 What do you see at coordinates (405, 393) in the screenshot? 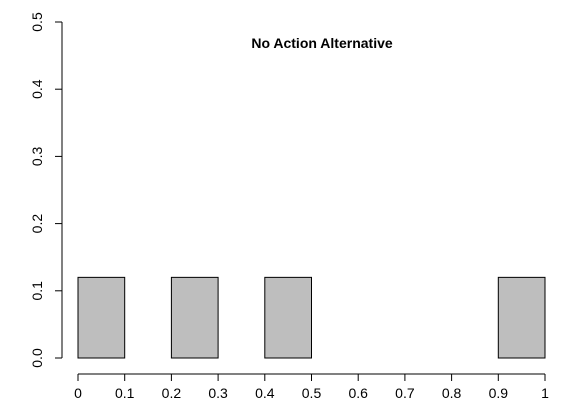
I see `x-tick-label: 0.7` at bounding box center [405, 393].